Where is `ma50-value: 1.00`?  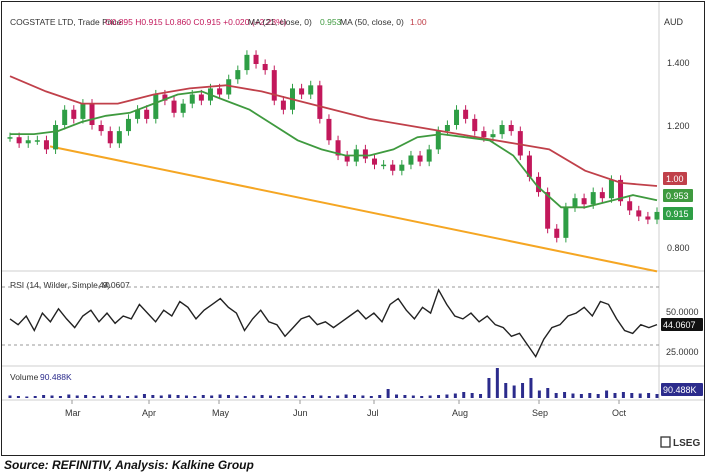
ma50-value: 1.00 is located at coordinates (418, 22).